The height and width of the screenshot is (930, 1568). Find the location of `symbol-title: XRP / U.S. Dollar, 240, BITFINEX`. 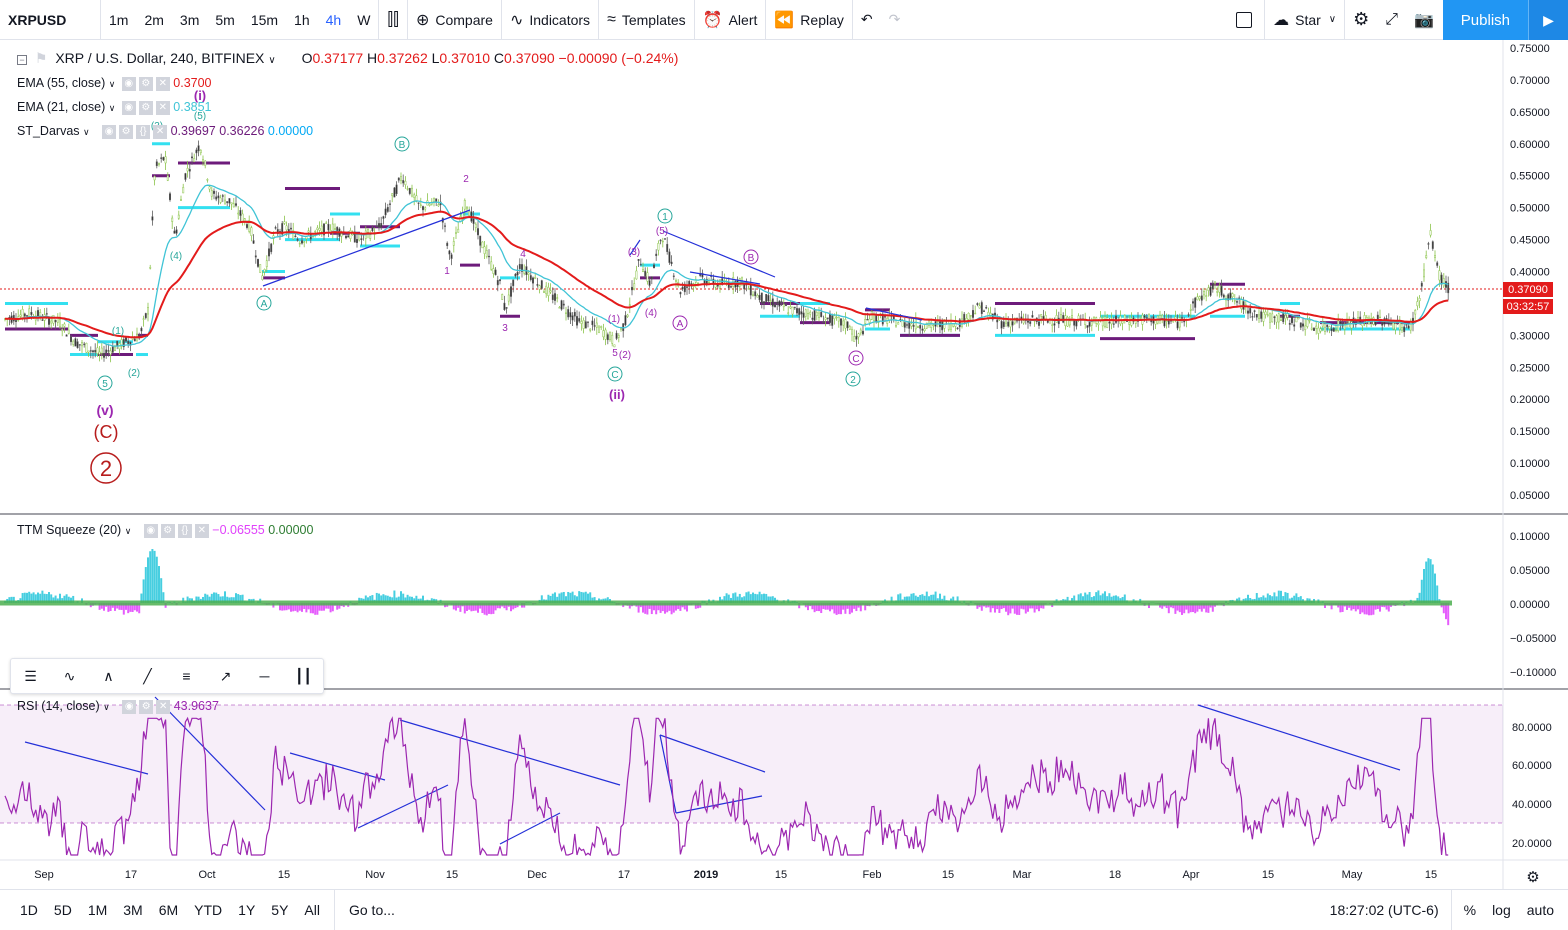

symbol-title: XRP / U.S. Dollar, 240, BITFINEX is located at coordinates (159, 58).